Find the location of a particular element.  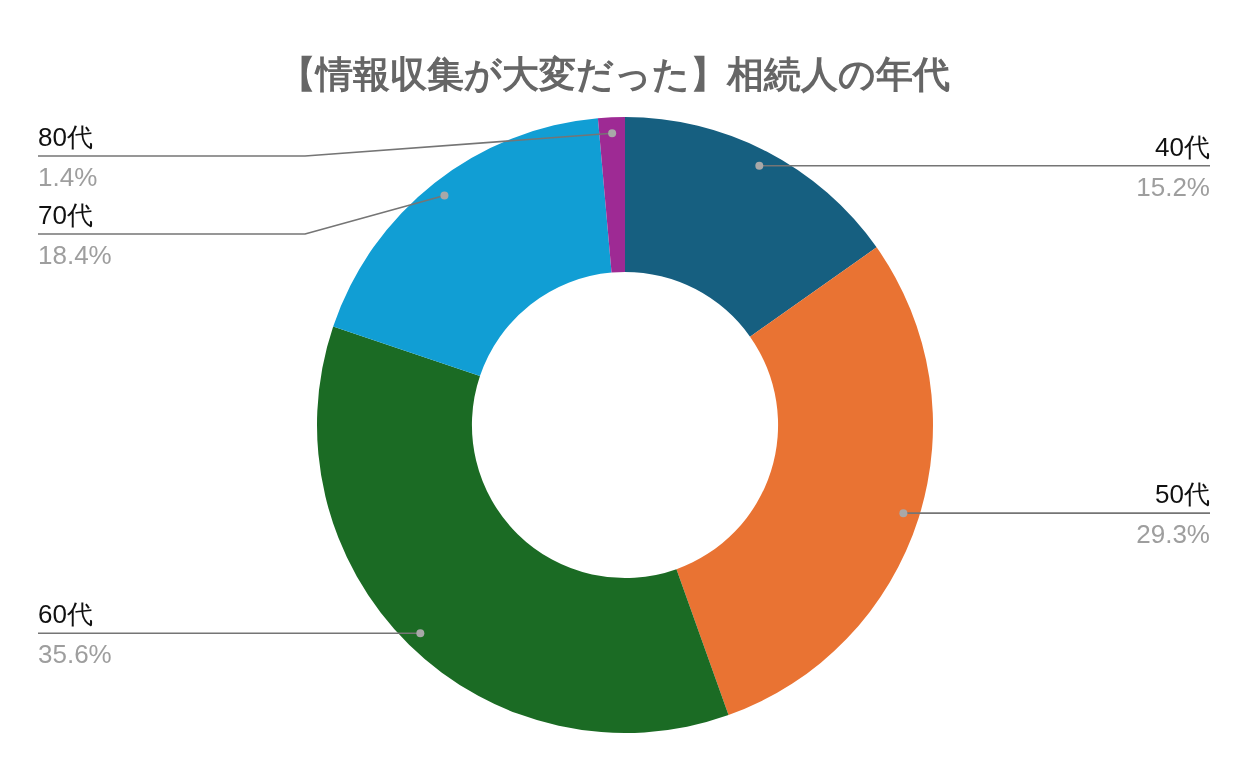

slice-label: 80代 is located at coordinates (65, 137).